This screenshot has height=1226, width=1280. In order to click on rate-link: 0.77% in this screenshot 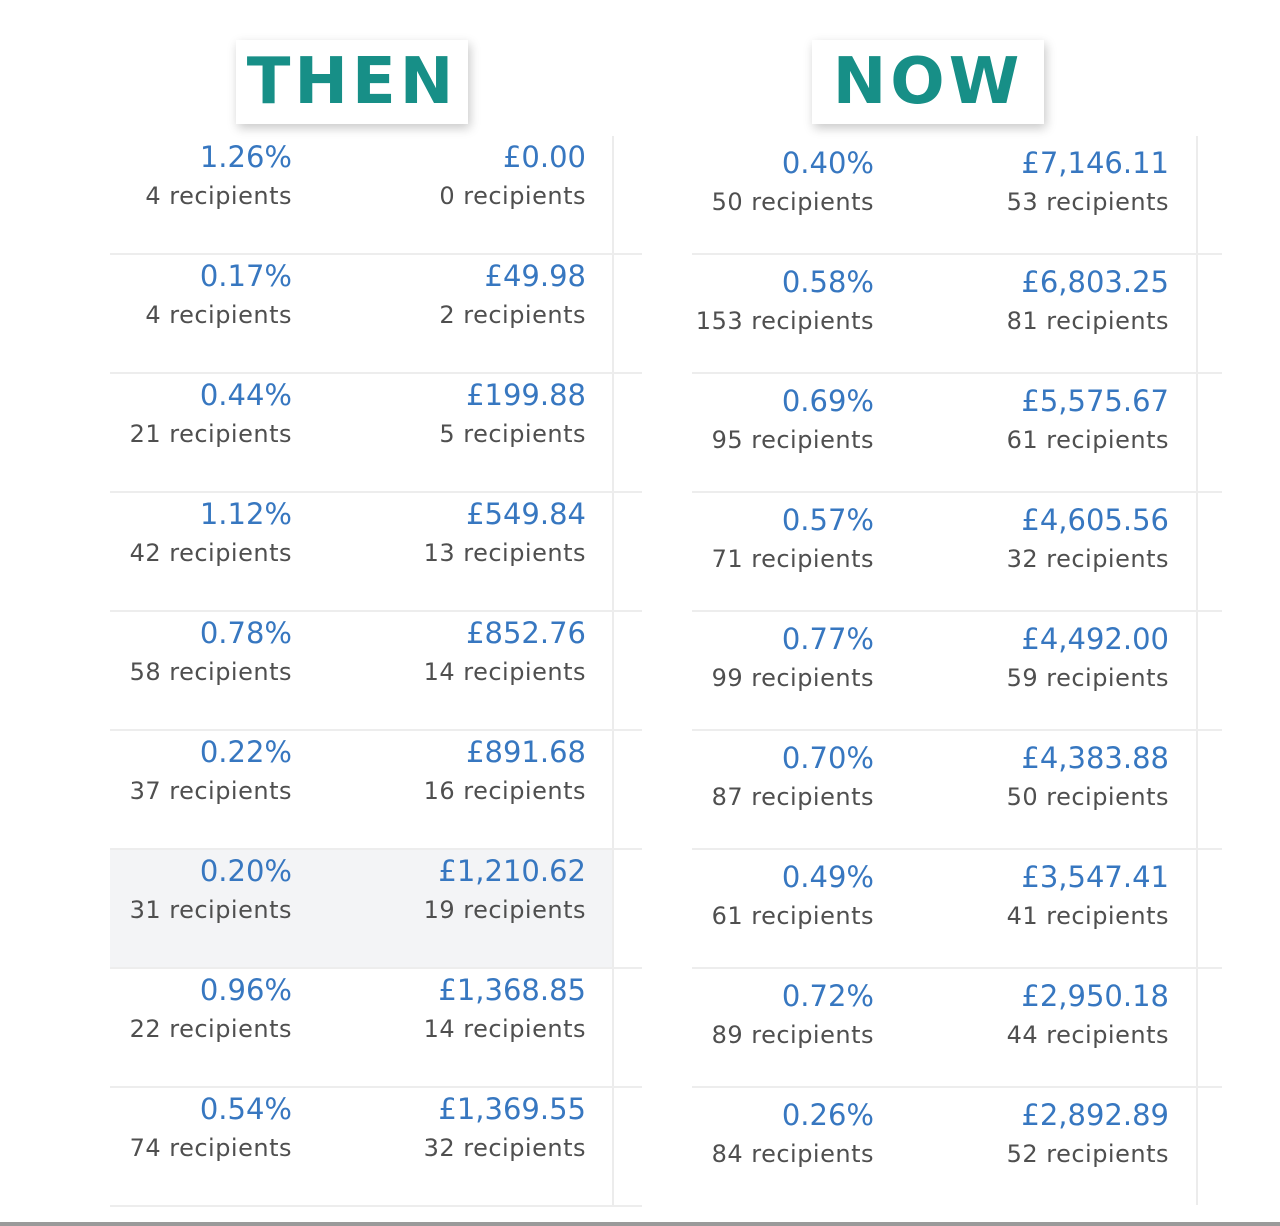, I will do `click(827, 639)`.